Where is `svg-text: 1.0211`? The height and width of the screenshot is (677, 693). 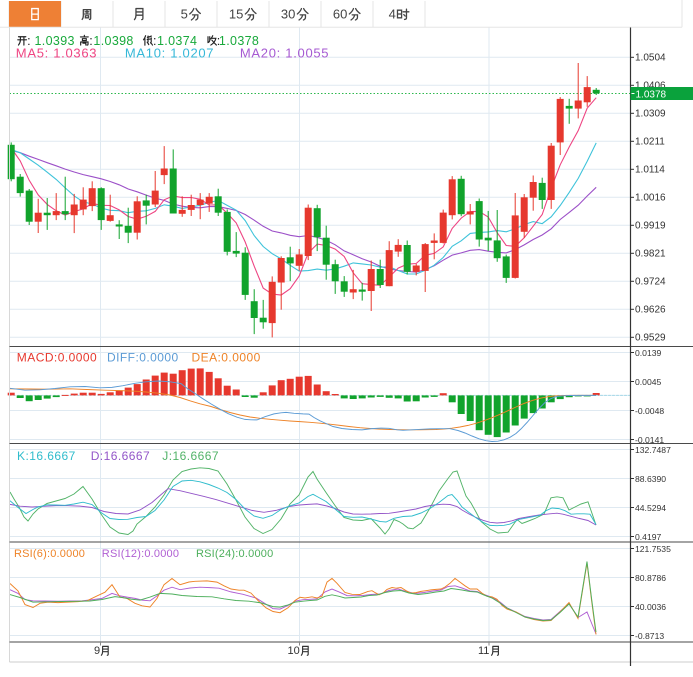
svg-text: 1.0211 is located at coordinates (650, 142).